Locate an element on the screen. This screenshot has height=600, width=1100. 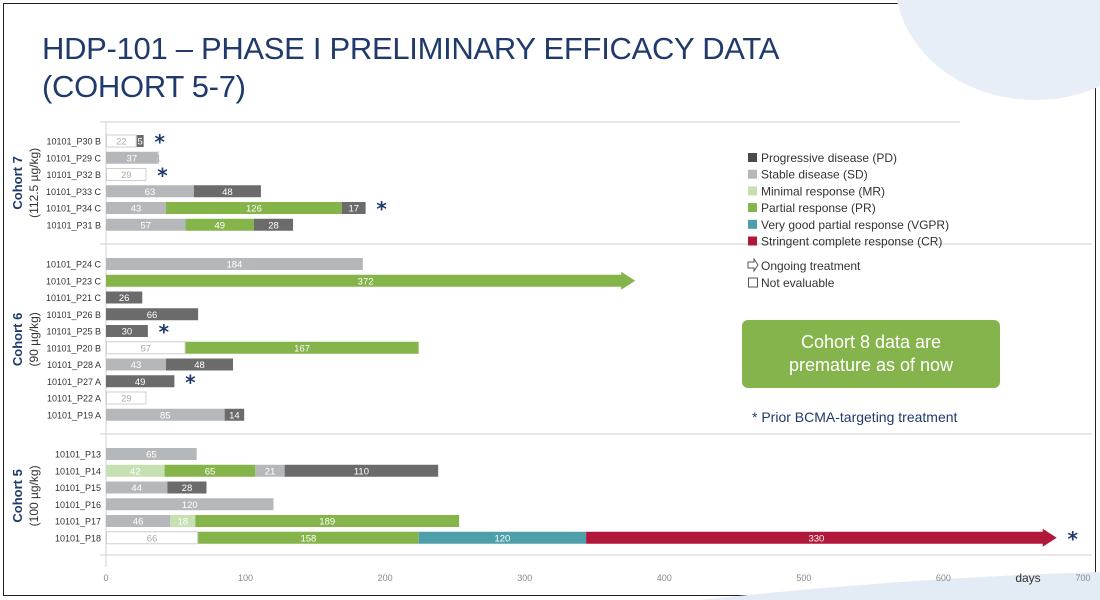
legend-swatch-mr is located at coordinates (752, 191).